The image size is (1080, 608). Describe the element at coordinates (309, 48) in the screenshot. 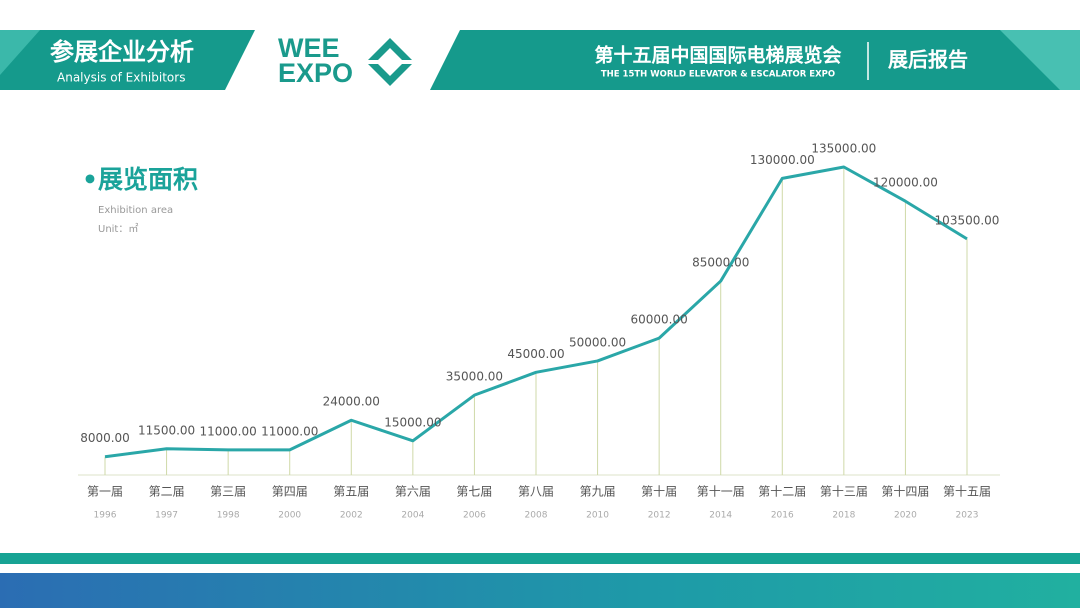

I see `logo-text: WEE` at that location.